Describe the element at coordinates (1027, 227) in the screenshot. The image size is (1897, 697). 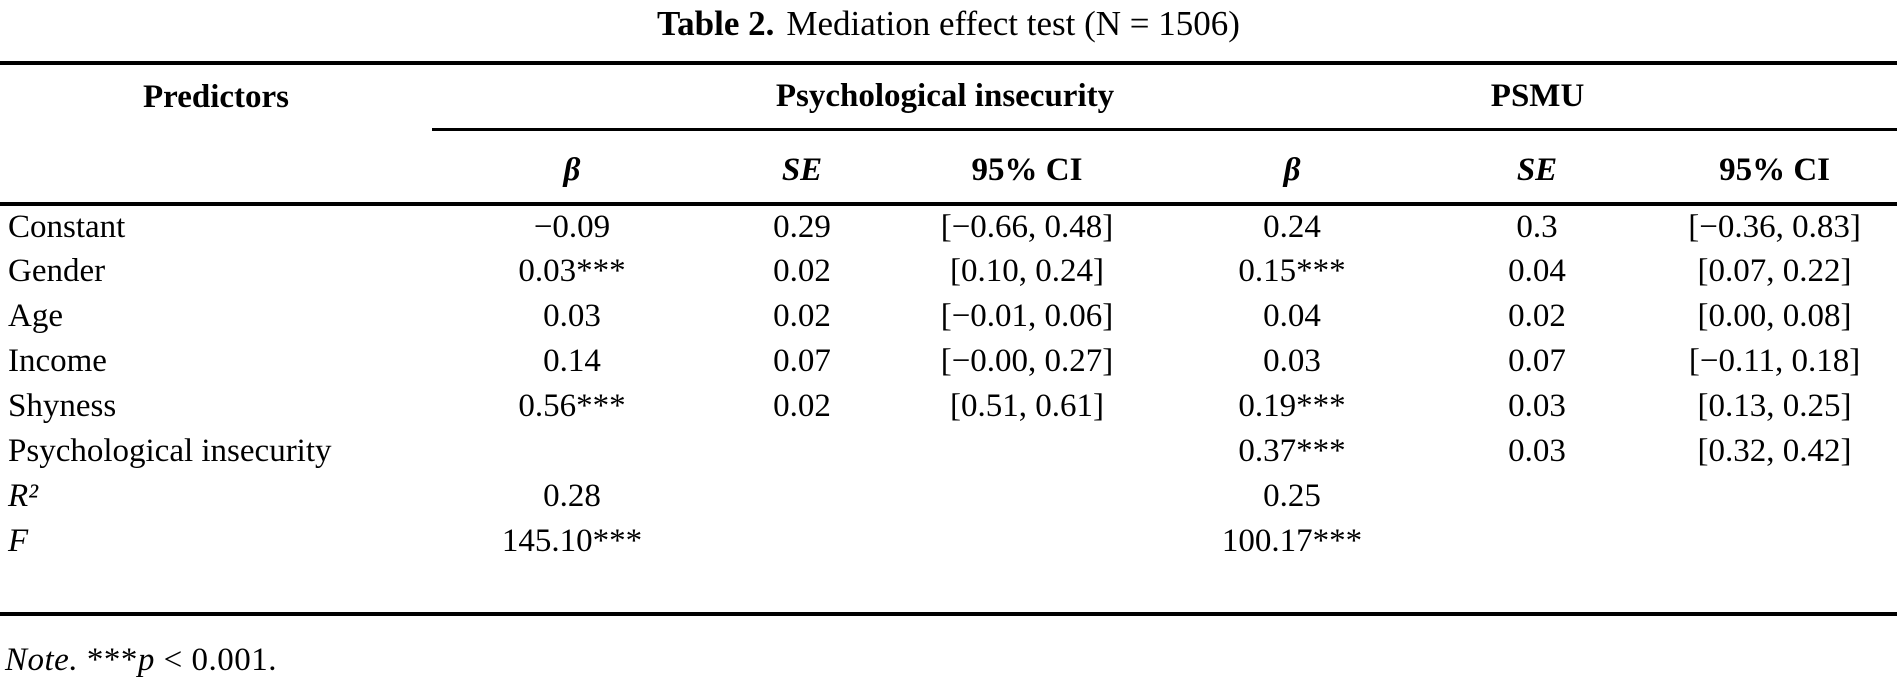
I see `table-cell: [−0.66, 0.48]` at that location.